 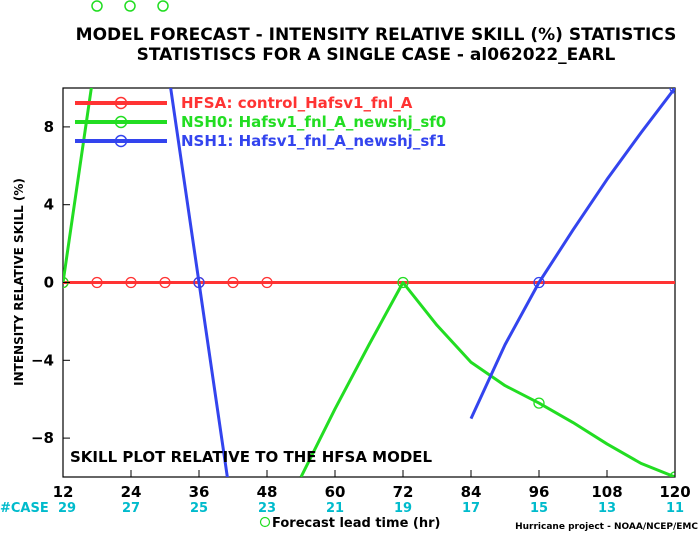 I want to click on legend-label-1: HFSA: control_Hafsv1_fnl_A, so click(x=297, y=103).